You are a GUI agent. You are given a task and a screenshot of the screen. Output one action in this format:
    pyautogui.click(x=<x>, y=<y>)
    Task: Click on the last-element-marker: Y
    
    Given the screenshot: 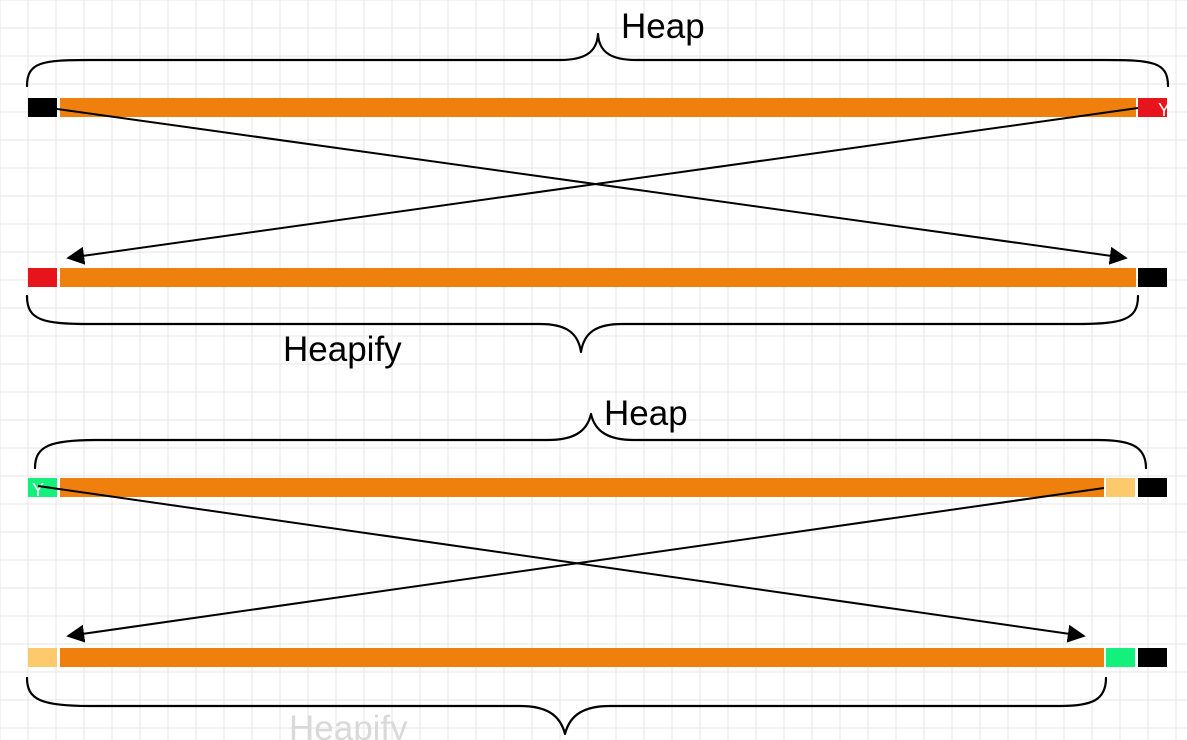 What is the action you would take?
    pyautogui.click(x=1164, y=110)
    